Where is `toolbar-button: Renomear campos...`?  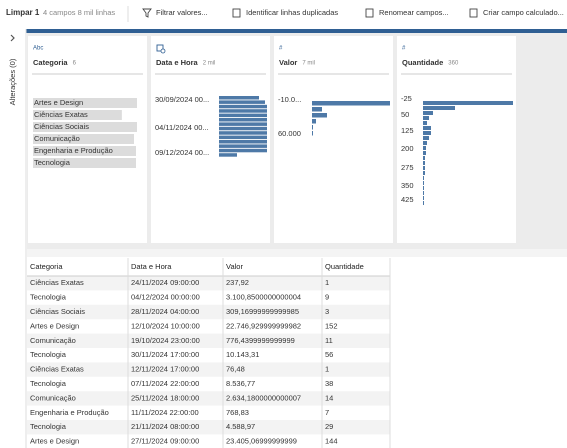 toolbar-button: Renomear campos... is located at coordinates (407, 13).